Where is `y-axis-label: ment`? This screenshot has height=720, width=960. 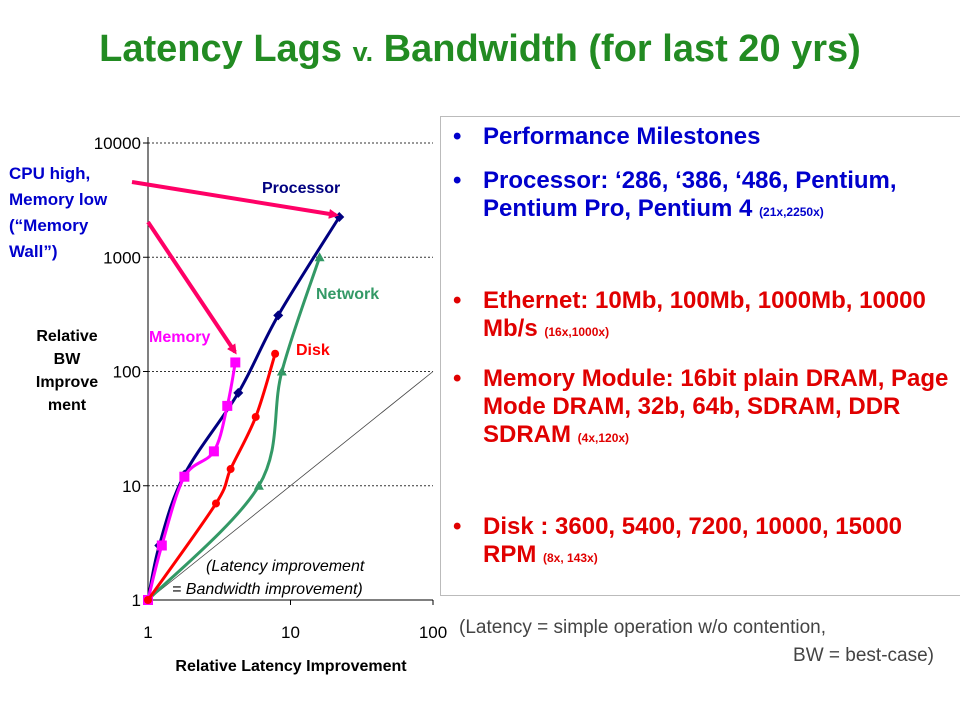
y-axis-label: ment is located at coordinates (67, 405).